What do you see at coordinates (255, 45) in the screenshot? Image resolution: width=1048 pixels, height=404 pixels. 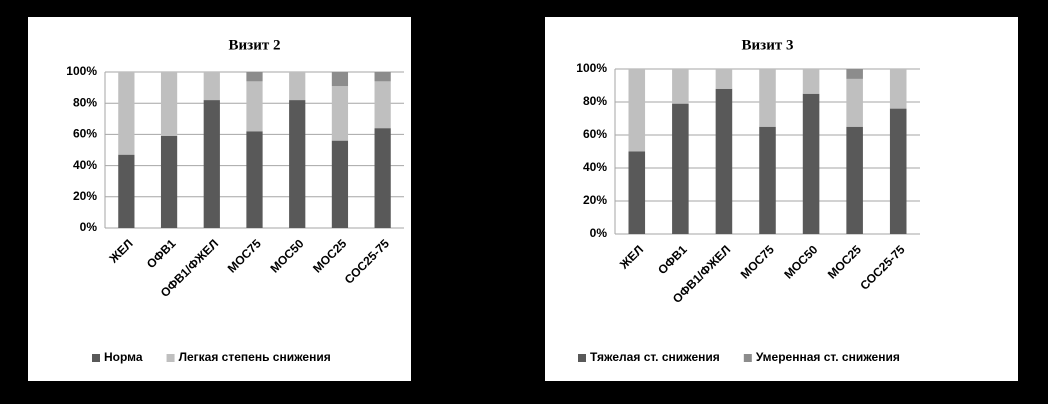 I see `chart-title: Визит 2` at bounding box center [255, 45].